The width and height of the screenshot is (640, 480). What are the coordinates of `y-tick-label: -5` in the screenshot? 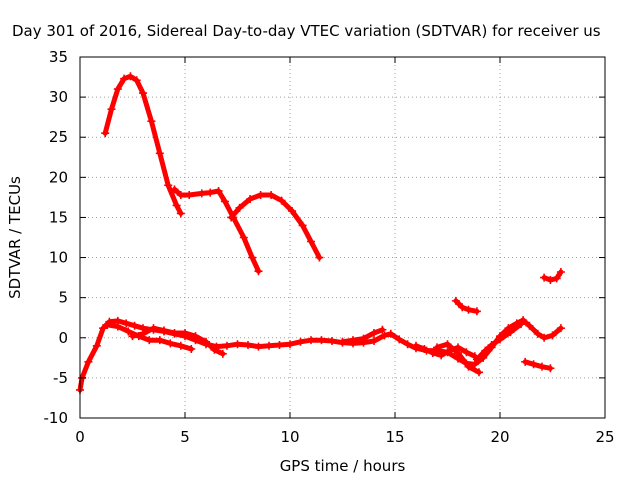 It's located at (60, 378).